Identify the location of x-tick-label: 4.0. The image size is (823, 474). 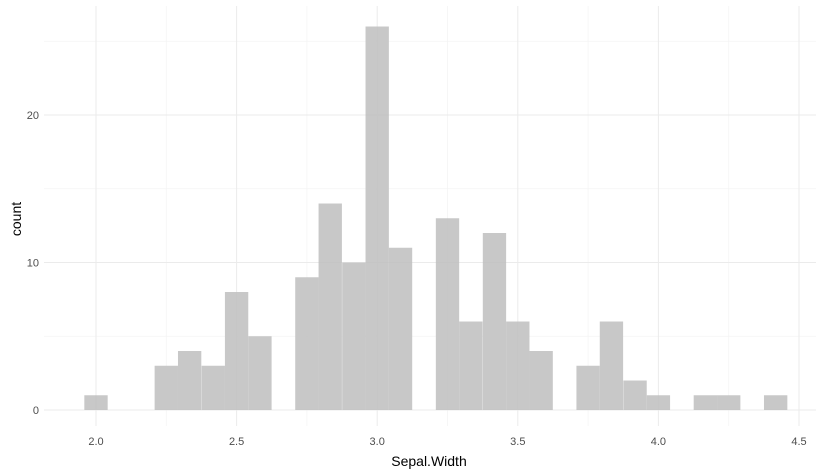
(658, 442).